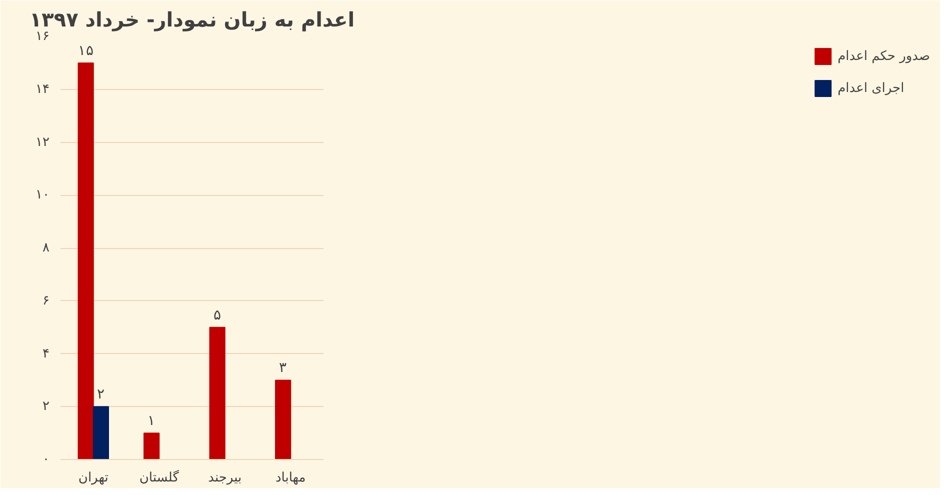 Image resolution: width=947 pixels, height=495 pixels. I want to click on data-label: ۲, so click(100, 395).